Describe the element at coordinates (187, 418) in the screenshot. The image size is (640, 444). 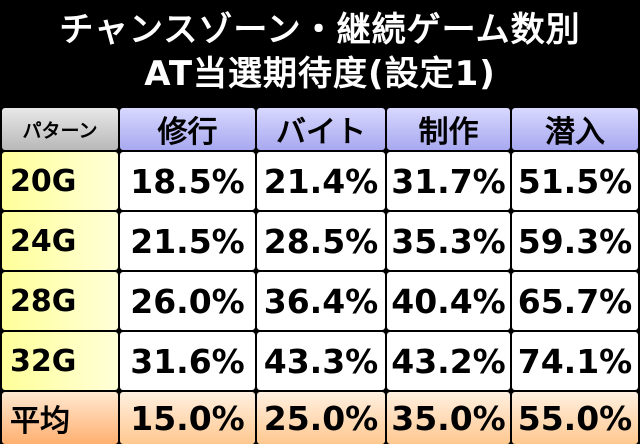
I see `cell: 15.0%` at that location.